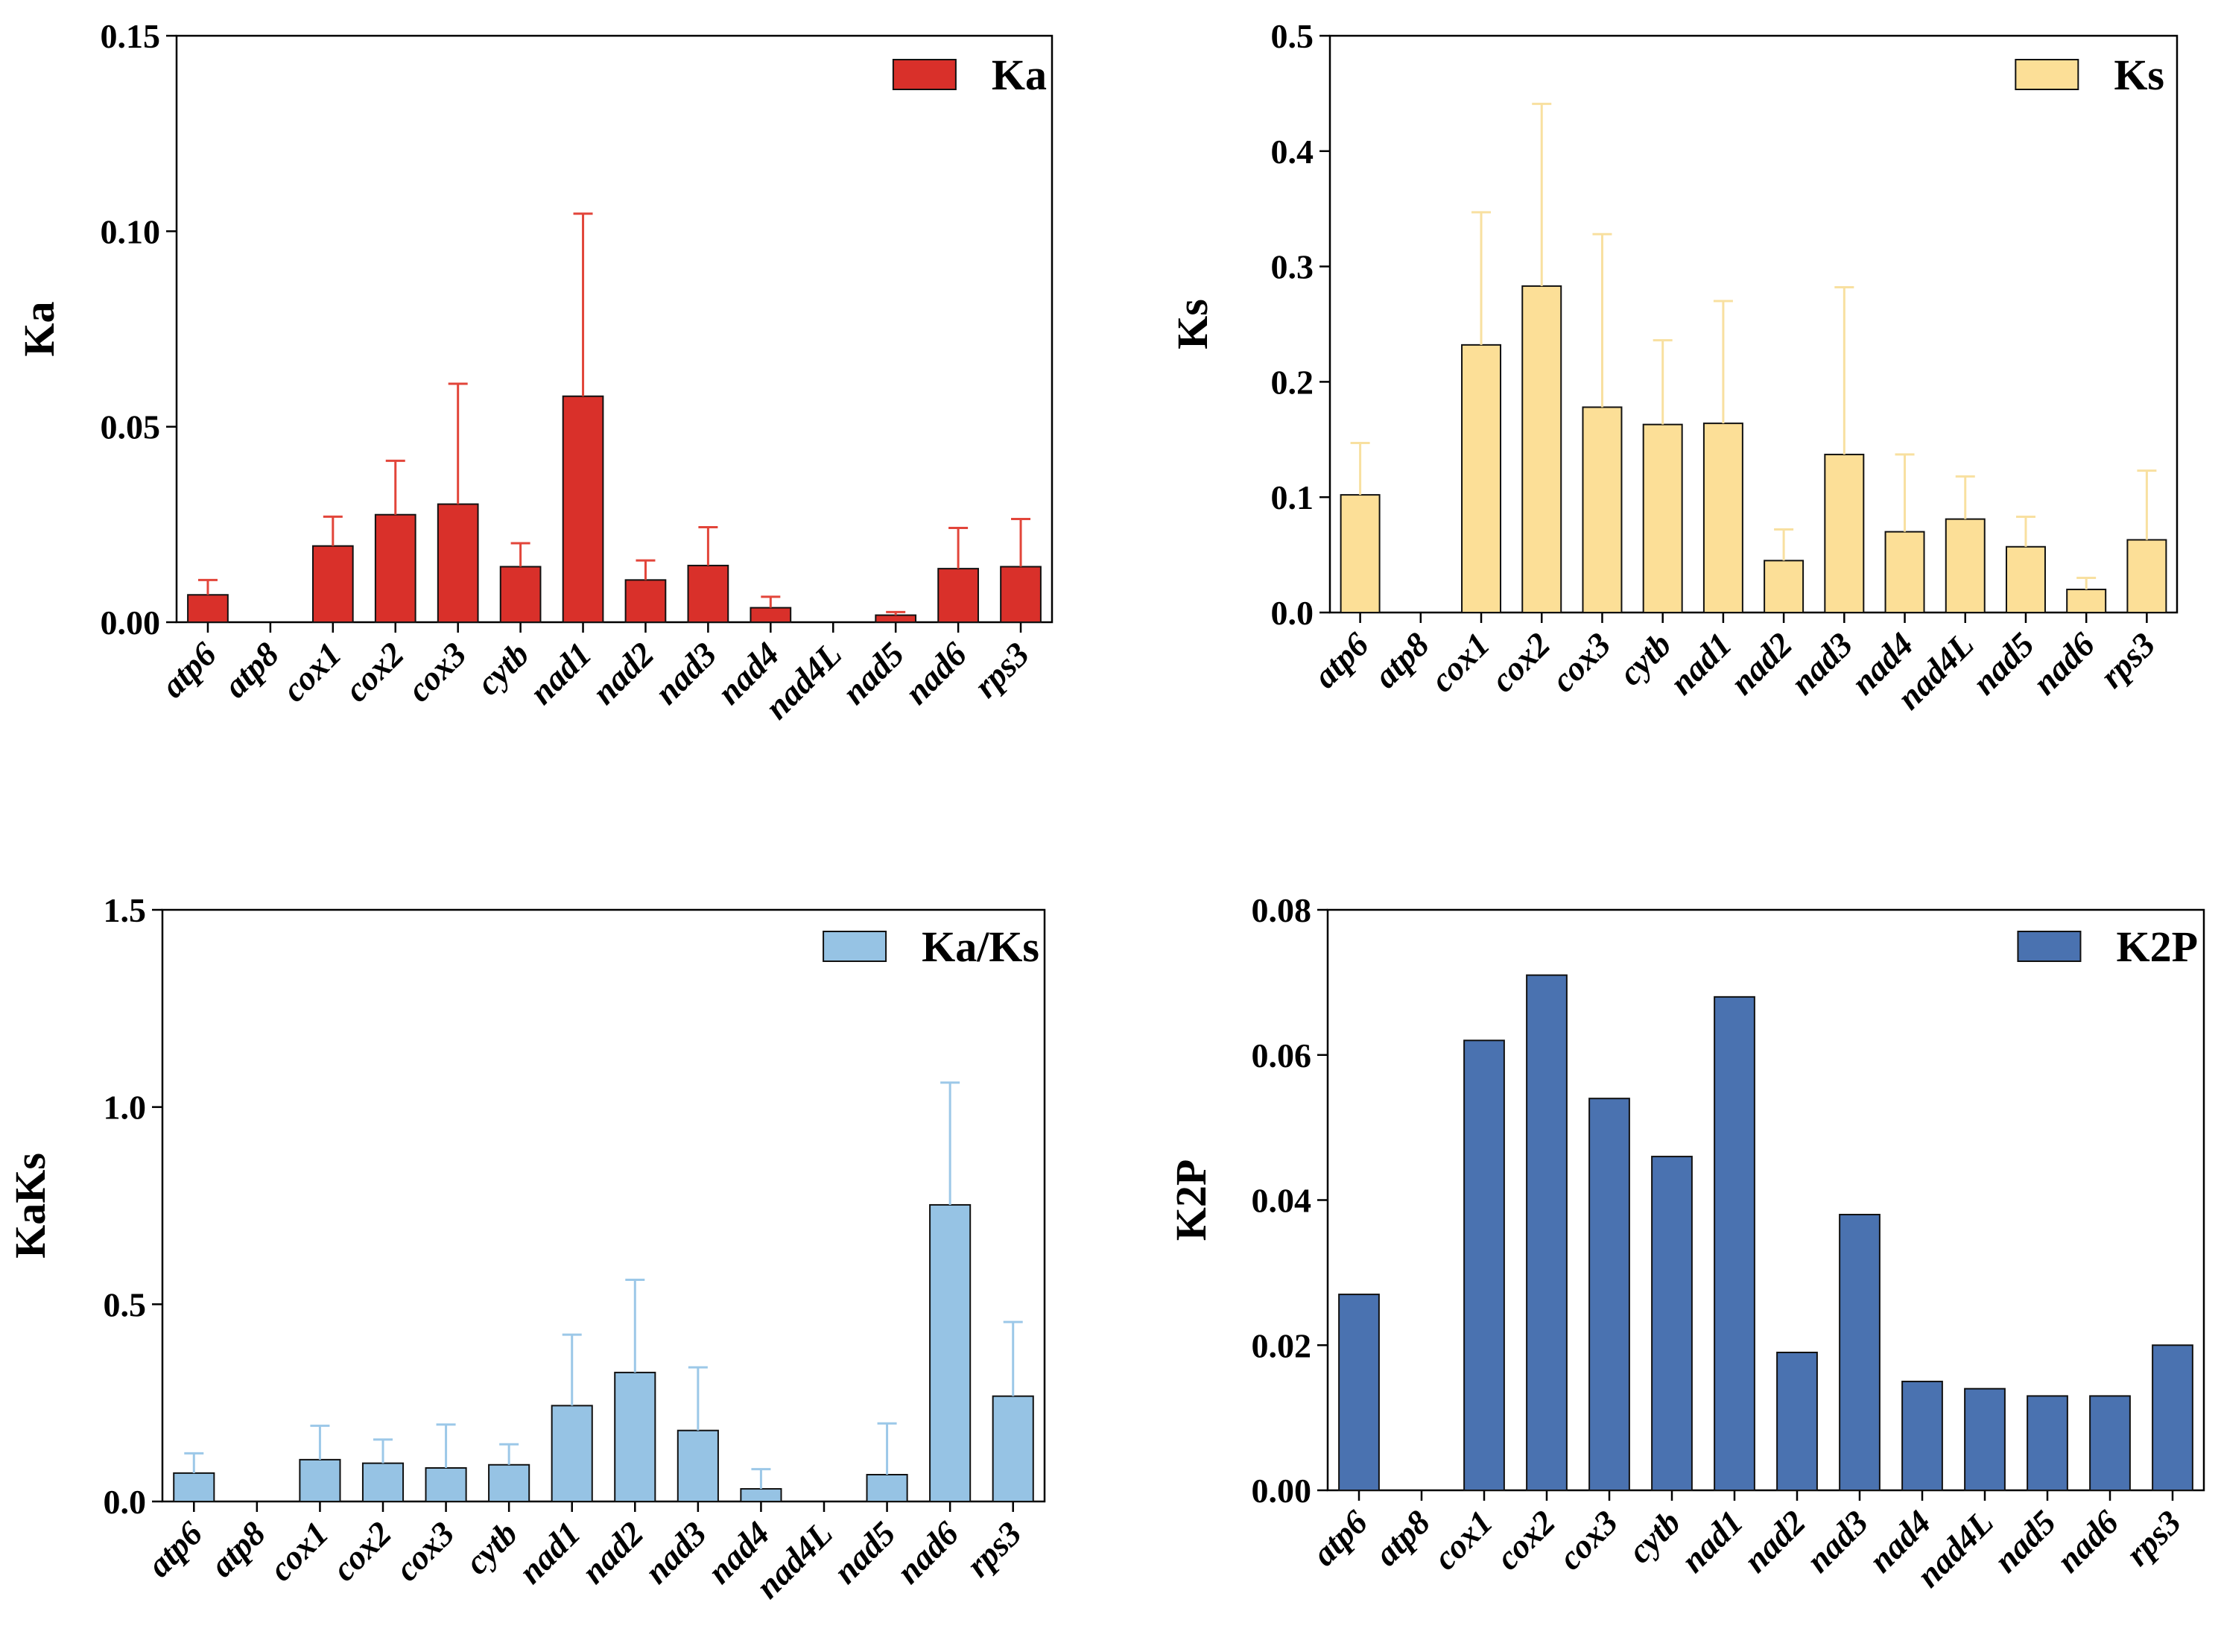 Image resolution: width=2221 pixels, height=1652 pixels. I want to click on legend-label: K2P, so click(2157, 946).